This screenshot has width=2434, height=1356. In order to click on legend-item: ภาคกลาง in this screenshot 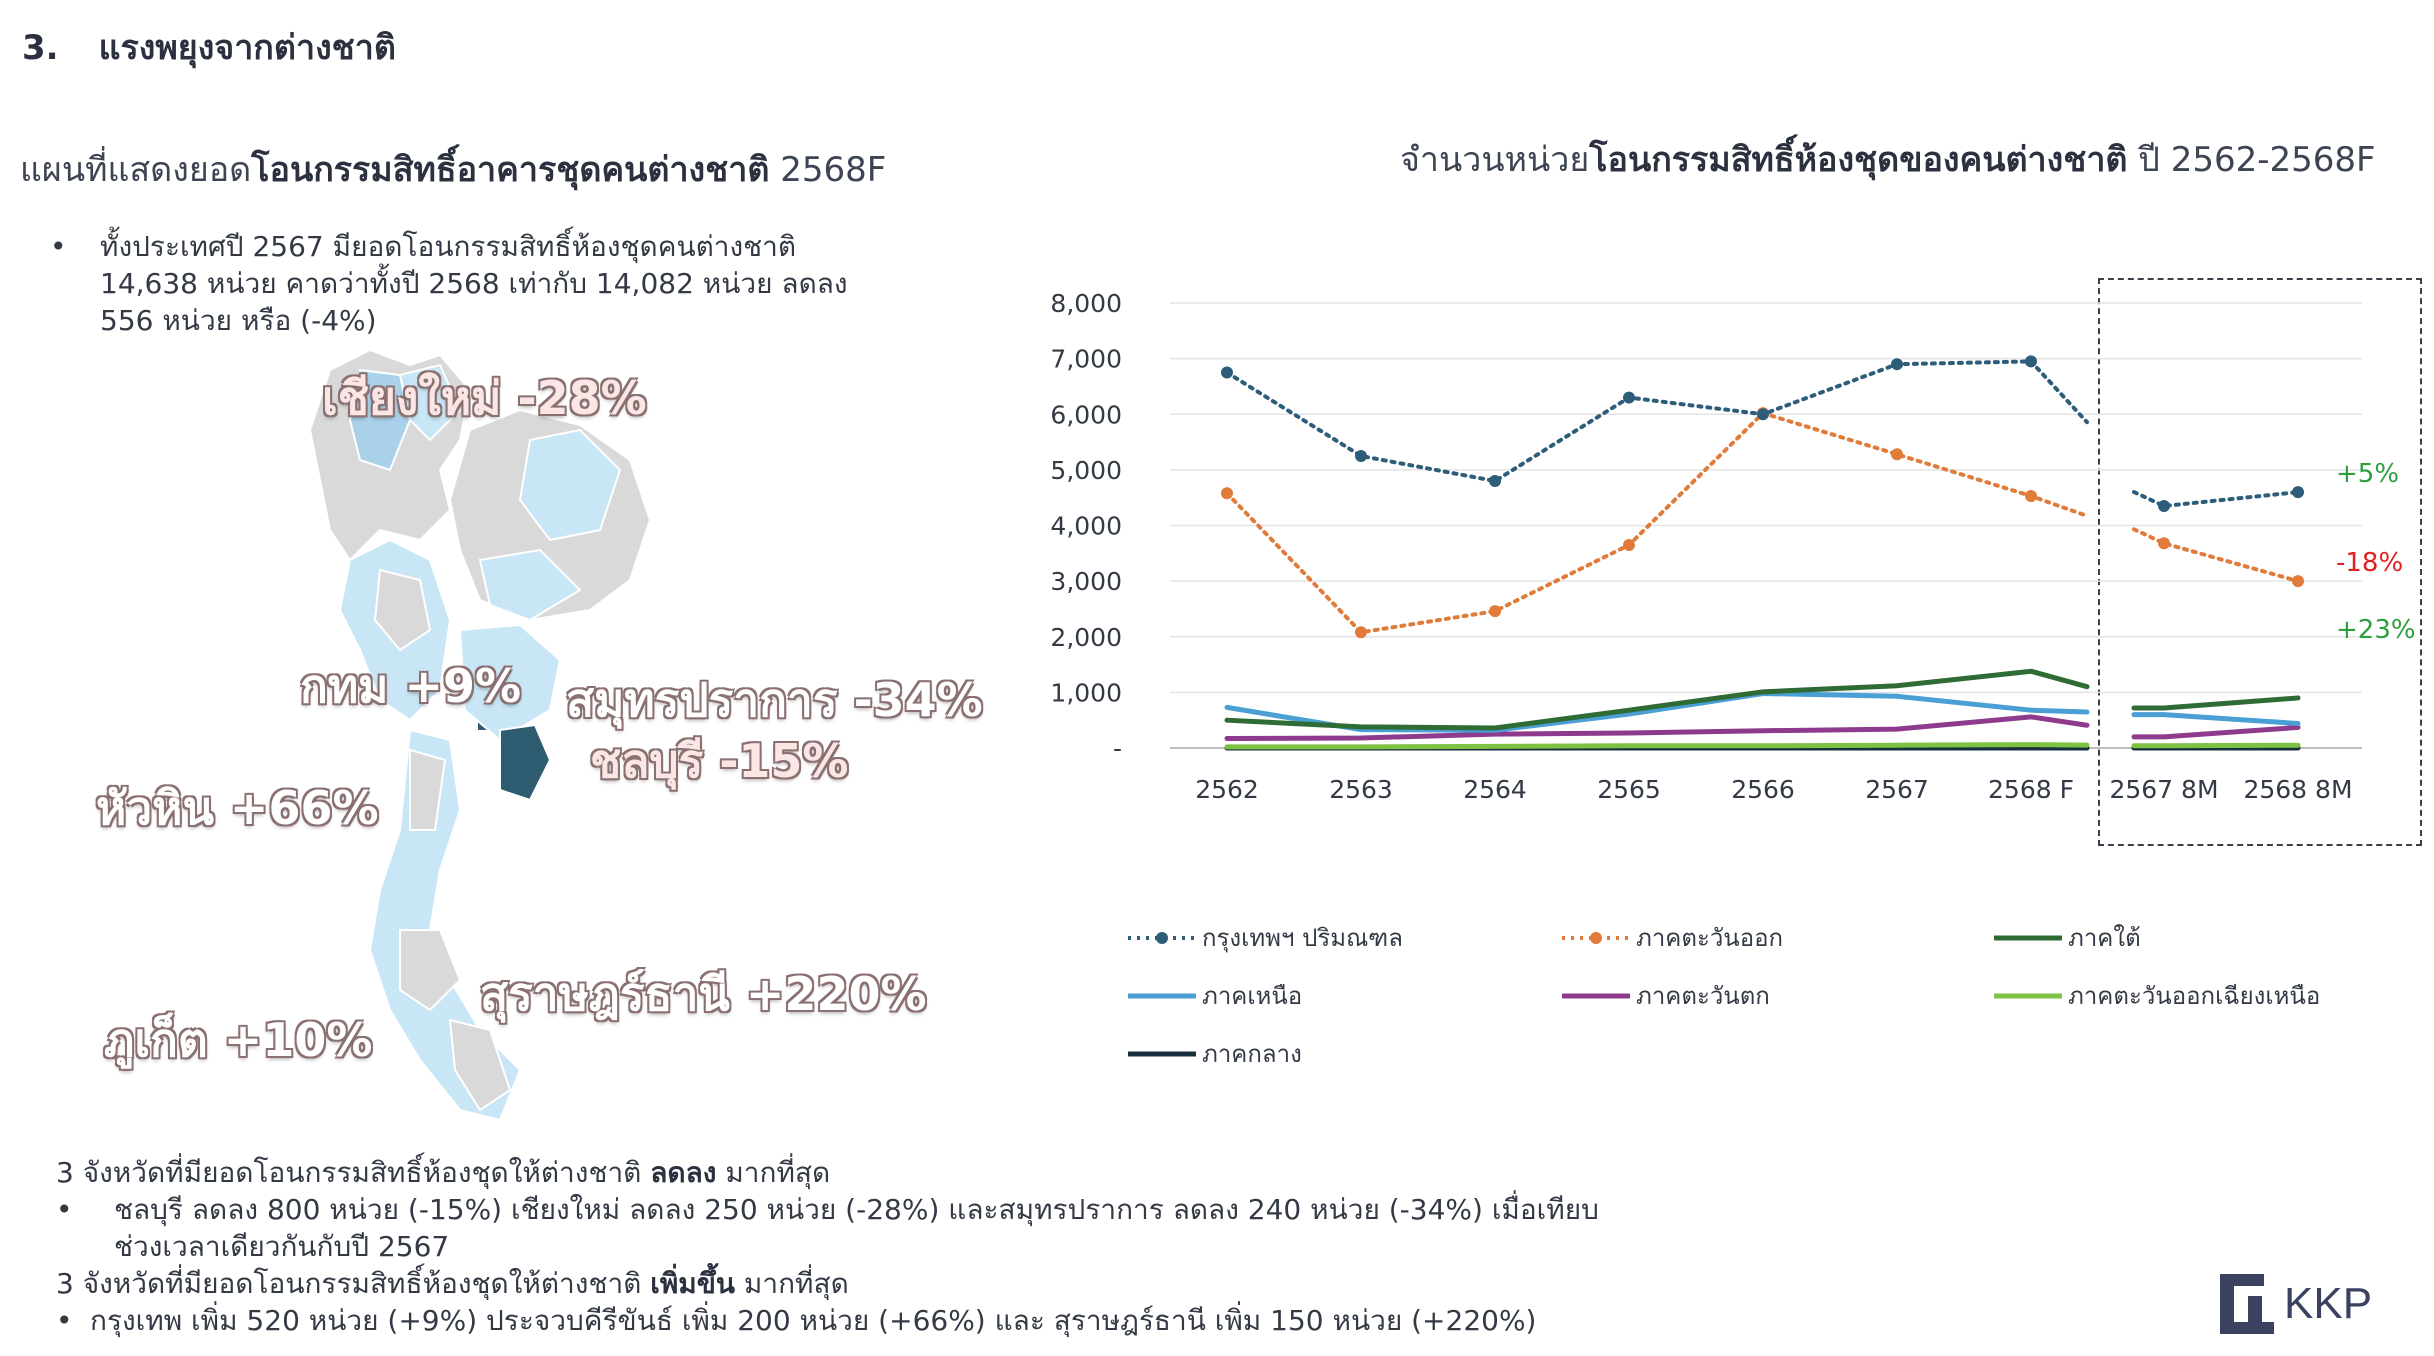, I will do `click(1214, 1053)`.